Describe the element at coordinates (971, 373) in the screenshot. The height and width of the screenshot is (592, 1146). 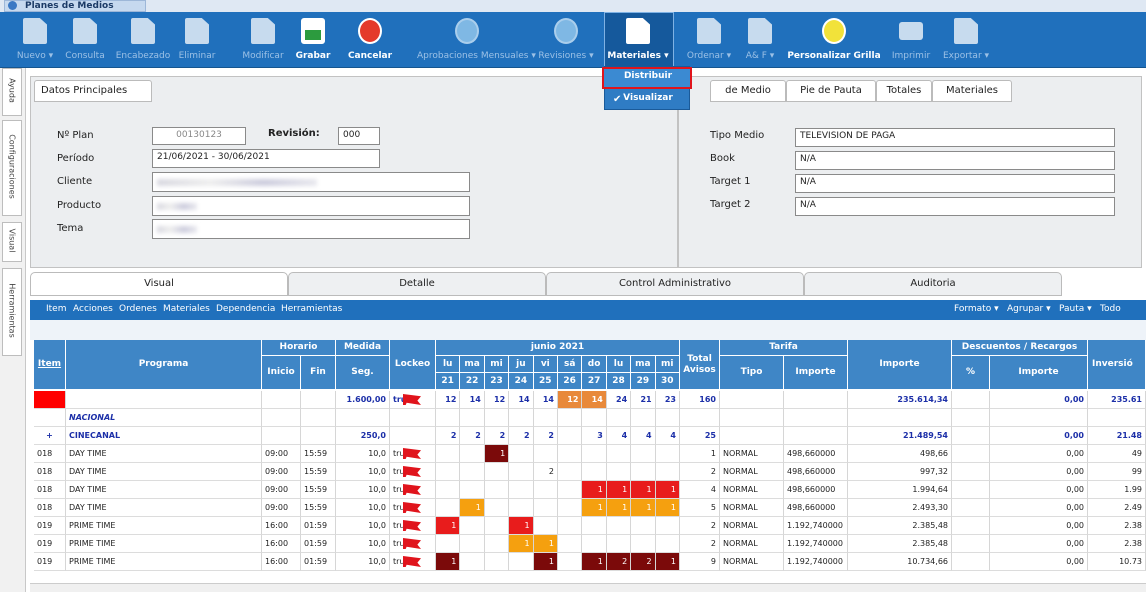
I see `header-cell: %` at that location.